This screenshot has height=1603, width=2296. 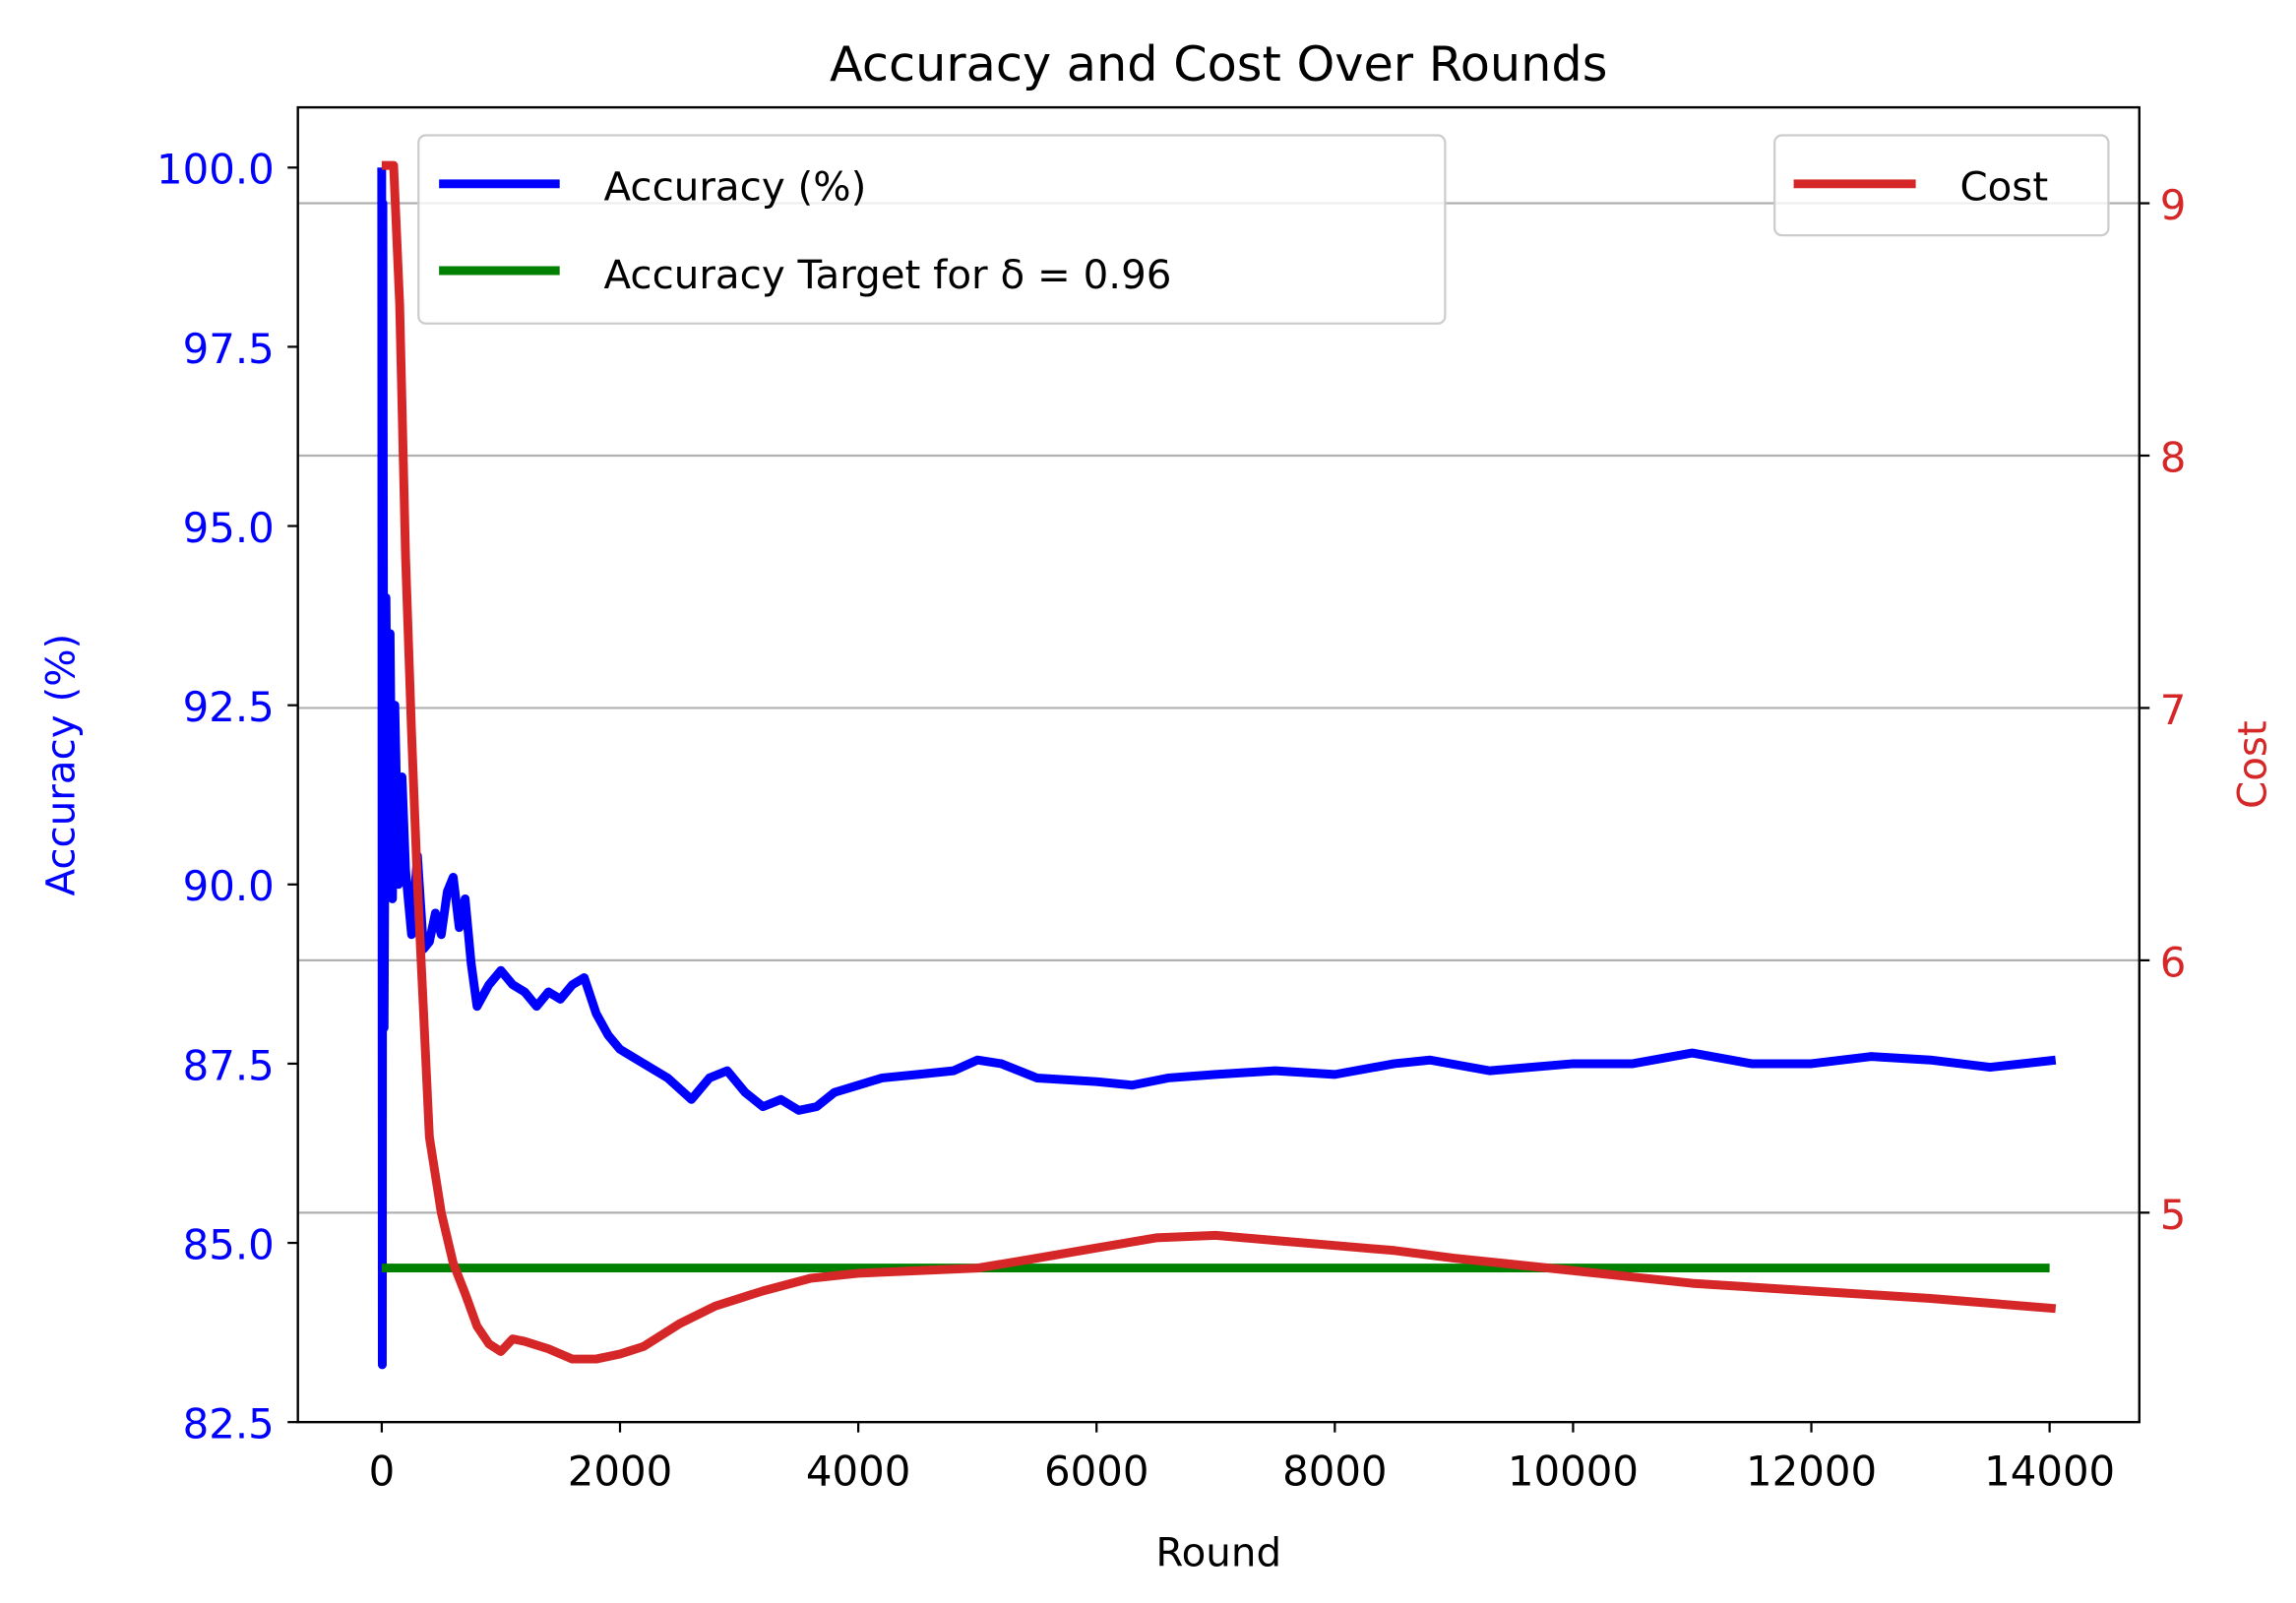 What do you see at coordinates (229, 1065) in the screenshot?
I see `y-left-tick-label: 87.5` at bounding box center [229, 1065].